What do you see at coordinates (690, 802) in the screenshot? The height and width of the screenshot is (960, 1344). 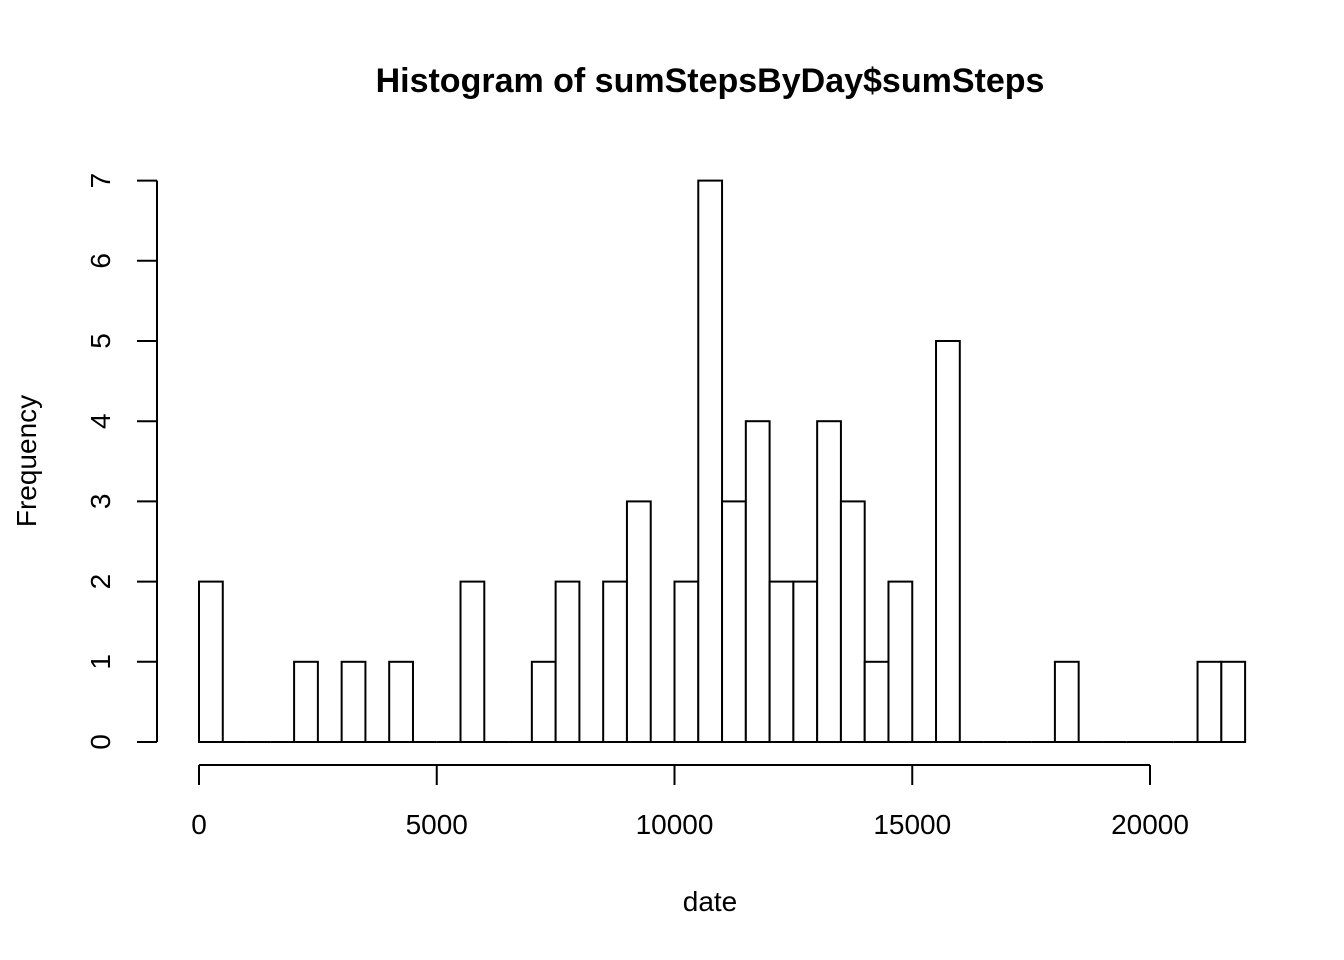 I see `x-axis: 0 5000 10000 15000 20000` at bounding box center [690, 802].